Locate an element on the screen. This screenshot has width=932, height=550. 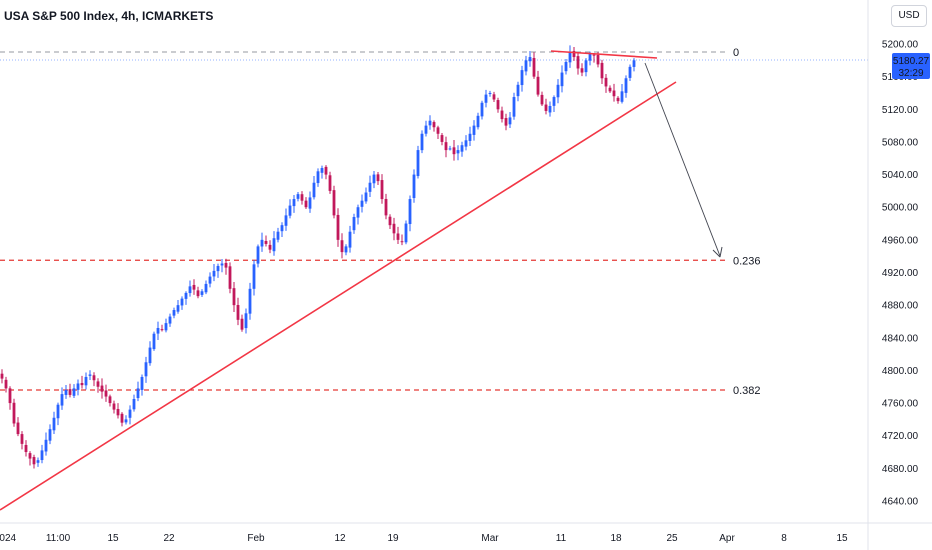
last-price-badge is located at coordinates (911, 66).